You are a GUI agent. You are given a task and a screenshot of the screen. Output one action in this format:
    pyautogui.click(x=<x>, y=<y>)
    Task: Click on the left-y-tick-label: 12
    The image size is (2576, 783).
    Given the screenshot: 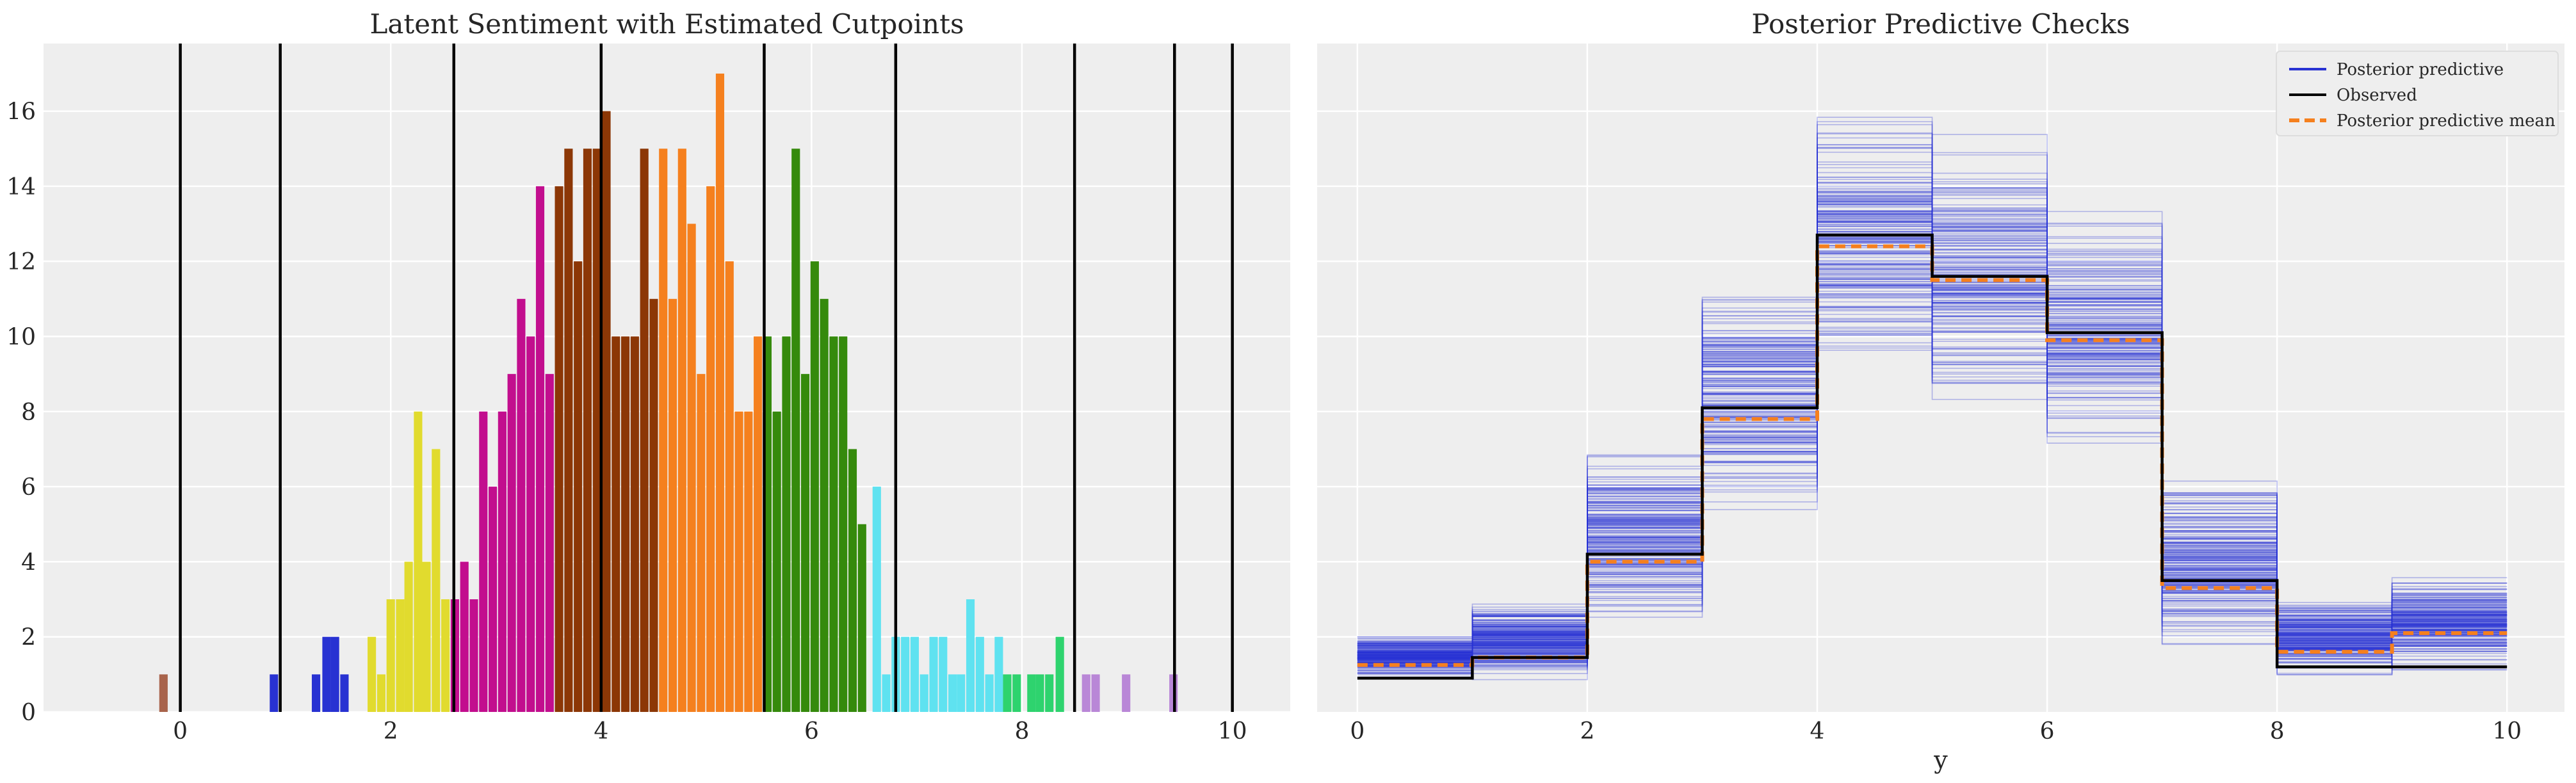 What is the action you would take?
    pyautogui.click(x=21, y=262)
    